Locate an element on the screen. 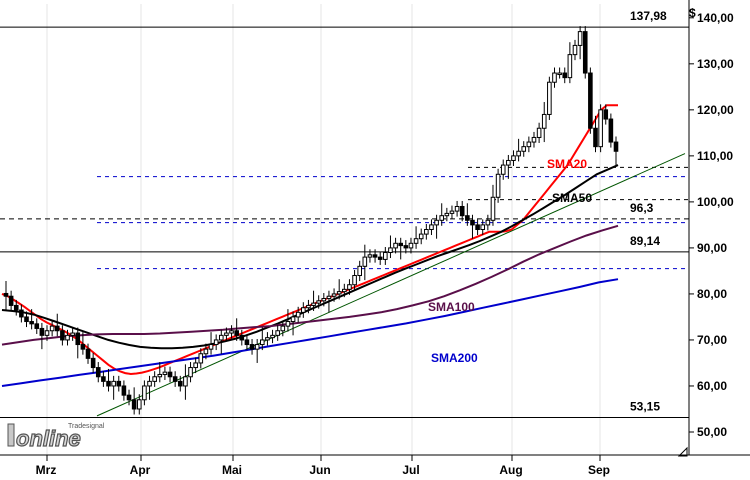 This screenshot has height=480, width=750. y-tick-label: 50,00 is located at coordinates (712, 432).